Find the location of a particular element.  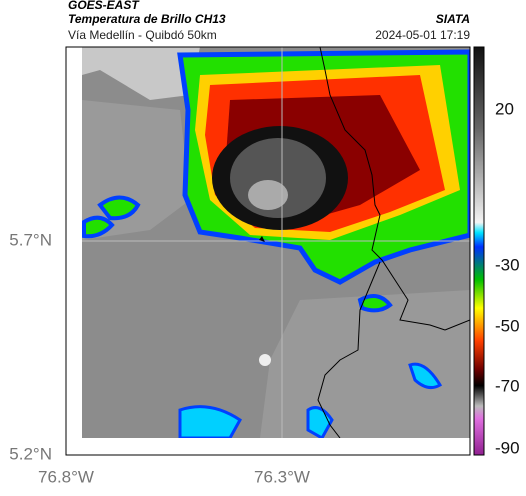

colorbar-tick-label: 20 is located at coordinates (504, 108).